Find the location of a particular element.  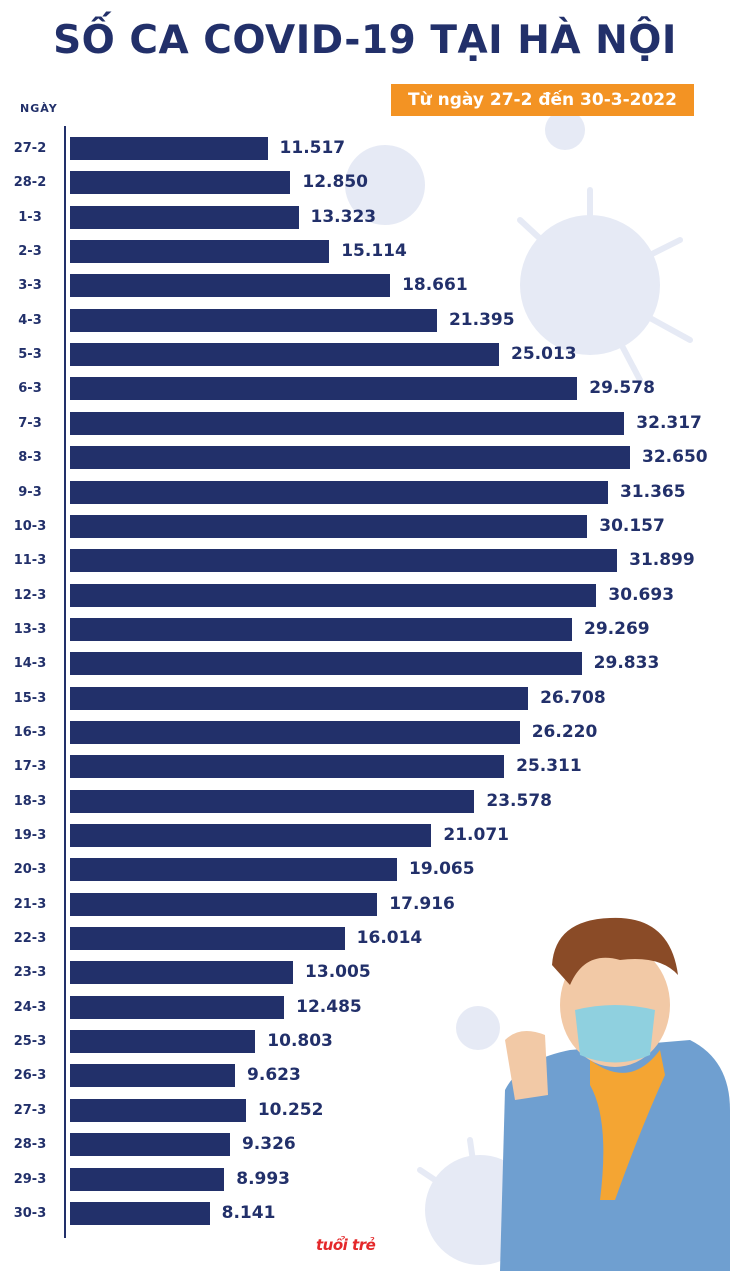

value-label: 17.916 is located at coordinates (422, 903).